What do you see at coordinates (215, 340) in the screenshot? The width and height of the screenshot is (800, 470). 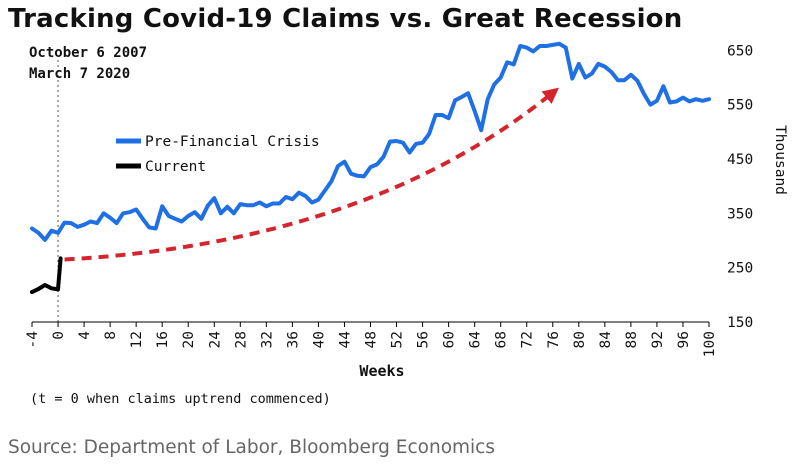 I see `x-tick-label: 24` at bounding box center [215, 340].